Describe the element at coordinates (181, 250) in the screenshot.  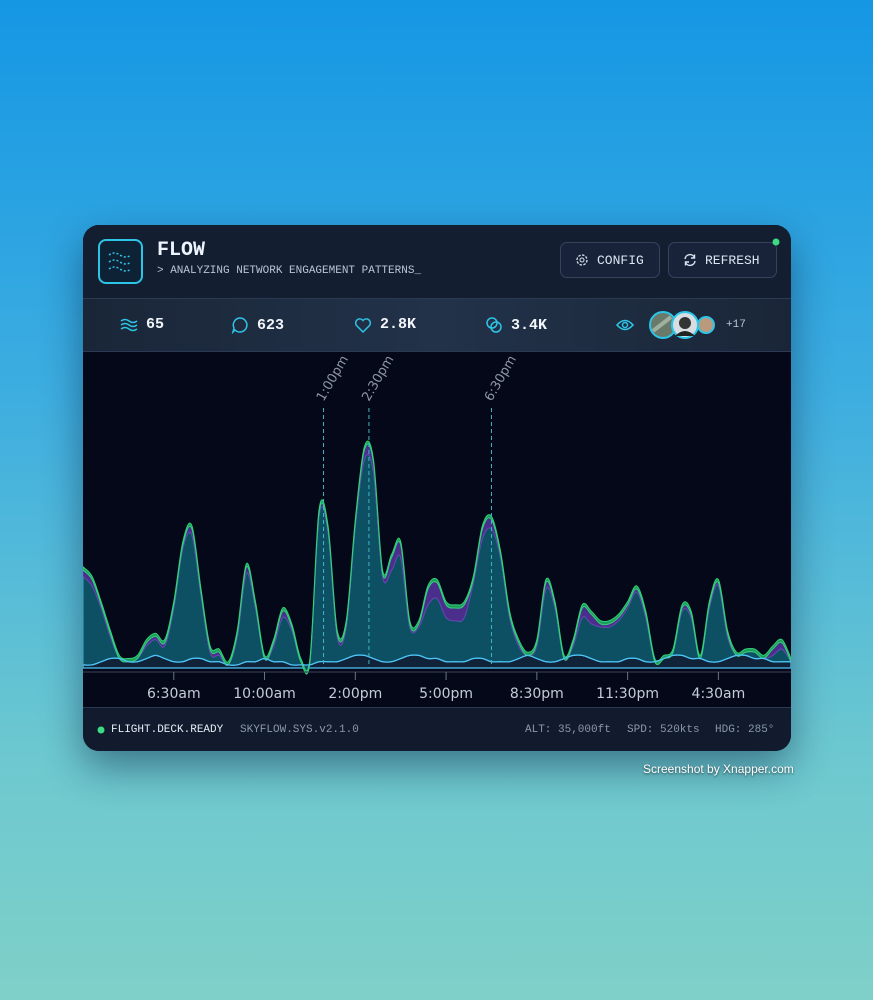
I see `app-title: FLOW` at that location.